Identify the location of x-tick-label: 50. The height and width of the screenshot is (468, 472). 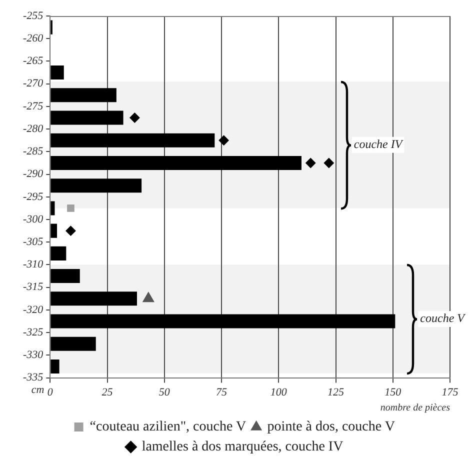
(164, 392).